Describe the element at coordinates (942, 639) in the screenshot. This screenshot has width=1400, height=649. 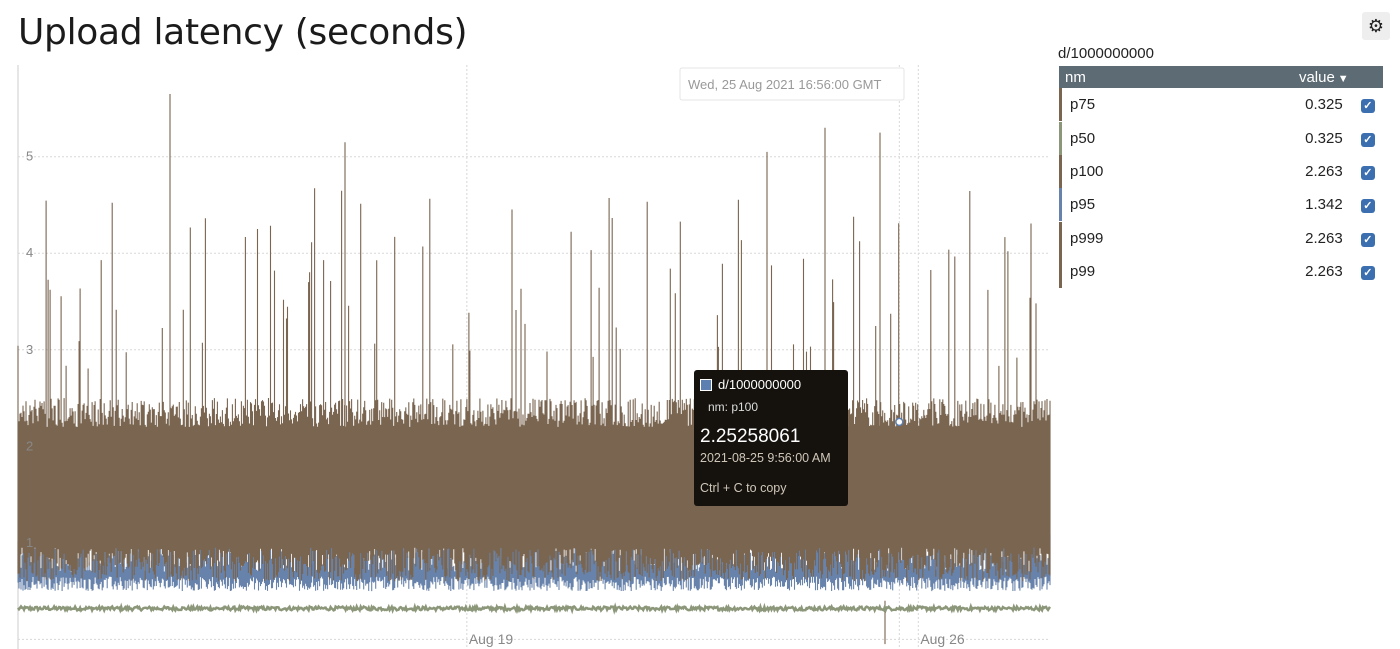
I see `x-tick-label: Aug 26` at that location.